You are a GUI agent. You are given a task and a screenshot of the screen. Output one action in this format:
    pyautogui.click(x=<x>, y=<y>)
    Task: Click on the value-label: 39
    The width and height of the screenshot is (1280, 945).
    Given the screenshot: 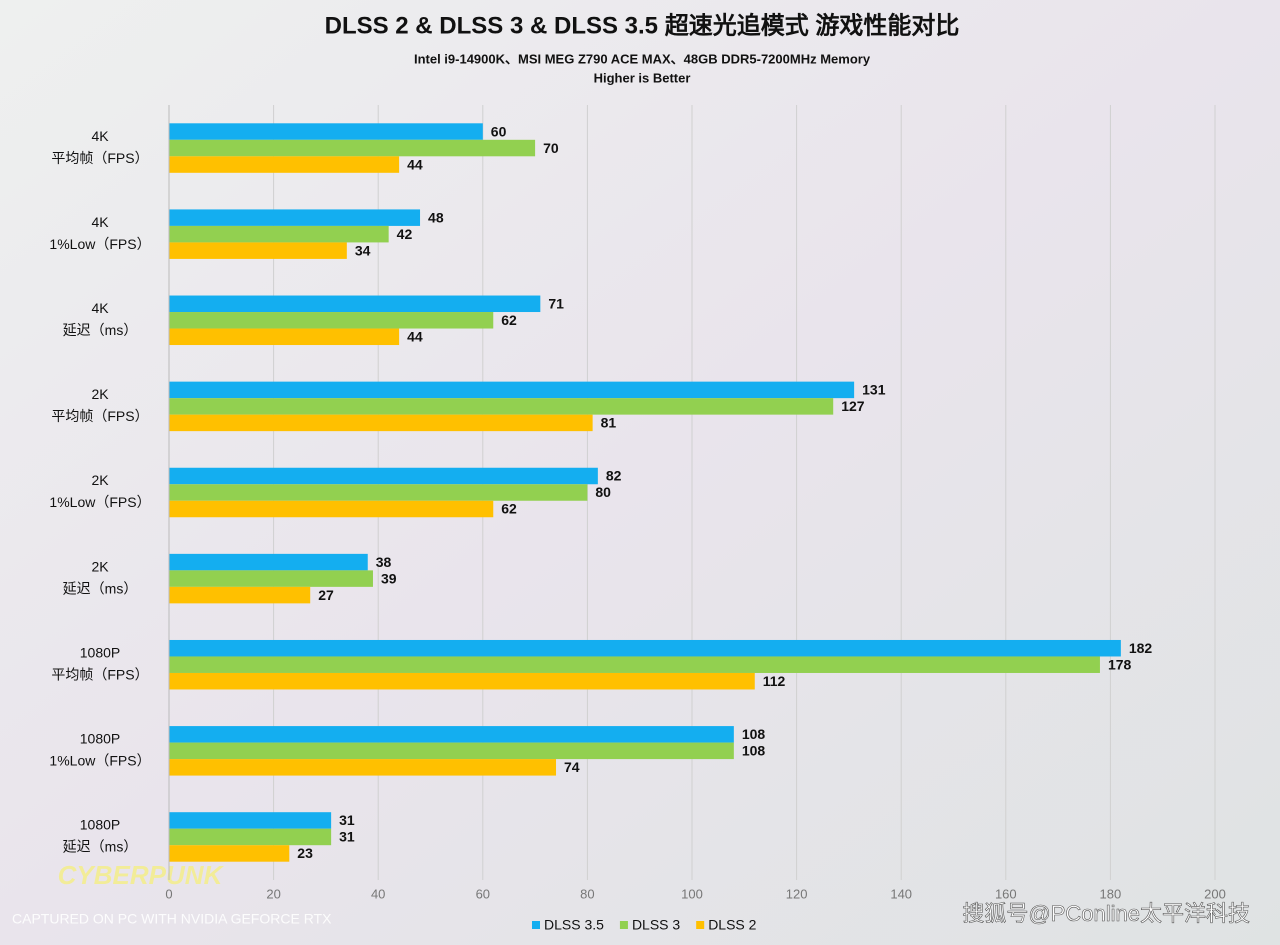 What is the action you would take?
    pyautogui.click(x=389, y=578)
    